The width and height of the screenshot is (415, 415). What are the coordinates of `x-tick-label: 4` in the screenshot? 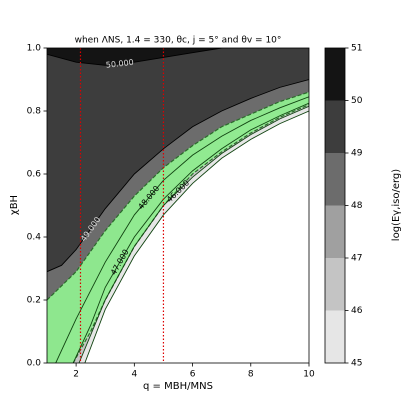 It's located at (134, 375).